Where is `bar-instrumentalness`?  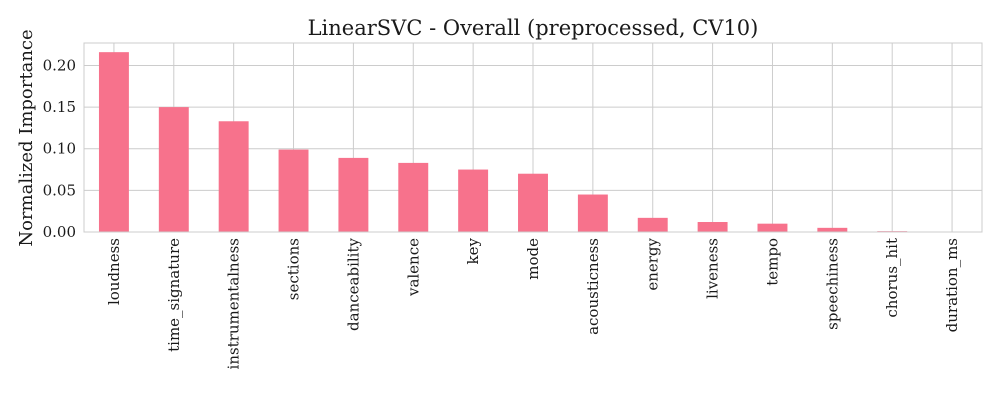
bar-instrumentalness is located at coordinates (233, 176).